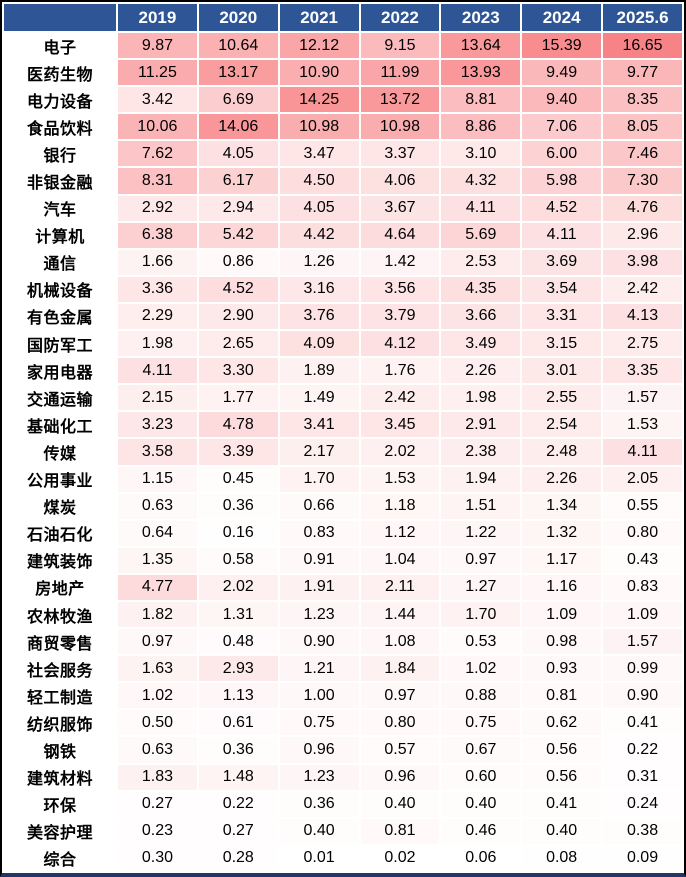 The width and height of the screenshot is (686, 877). I want to click on heat-cell: 0.61, so click(238, 723).